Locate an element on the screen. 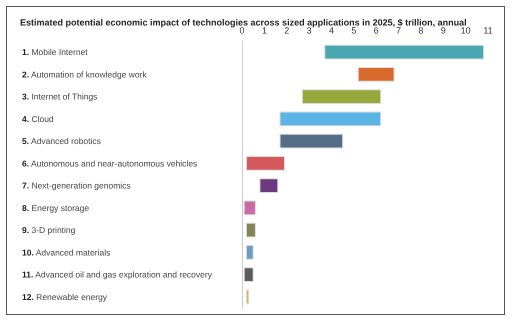 The height and width of the screenshot is (322, 513). x-tick-label: 5 is located at coordinates (353, 31).